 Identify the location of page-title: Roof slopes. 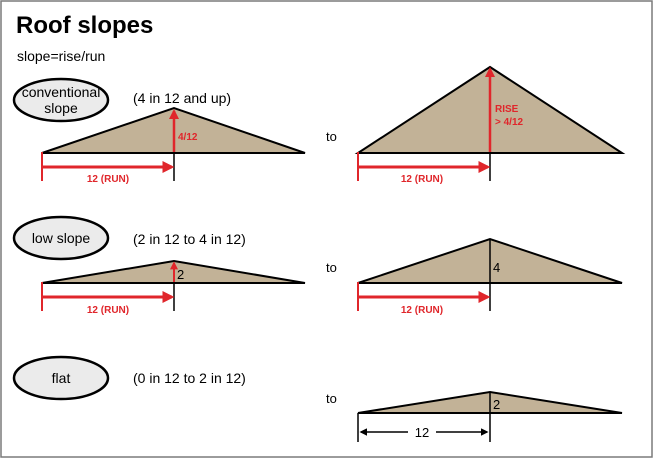
(84, 25).